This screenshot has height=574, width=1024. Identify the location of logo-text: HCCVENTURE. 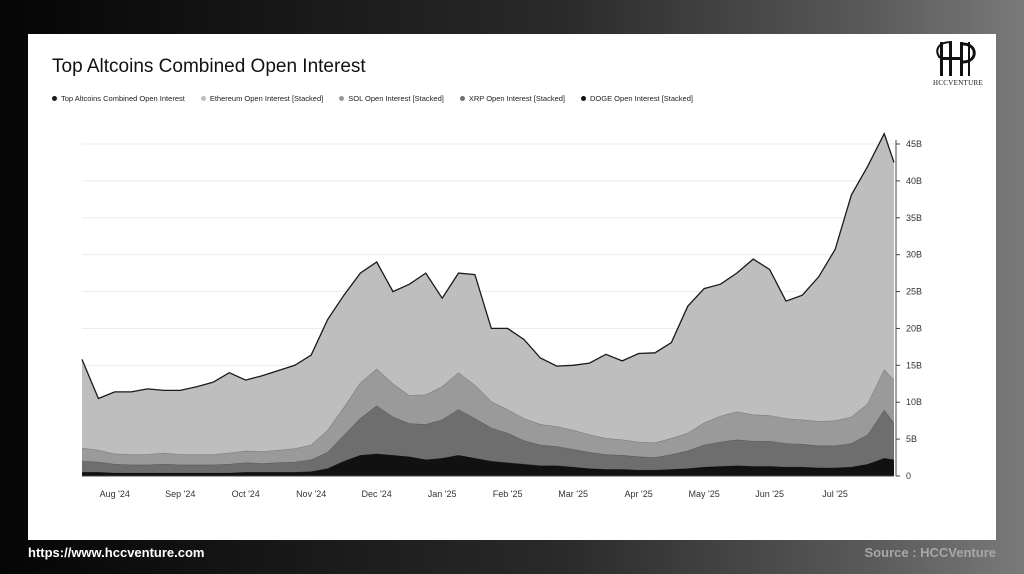
(958, 83).